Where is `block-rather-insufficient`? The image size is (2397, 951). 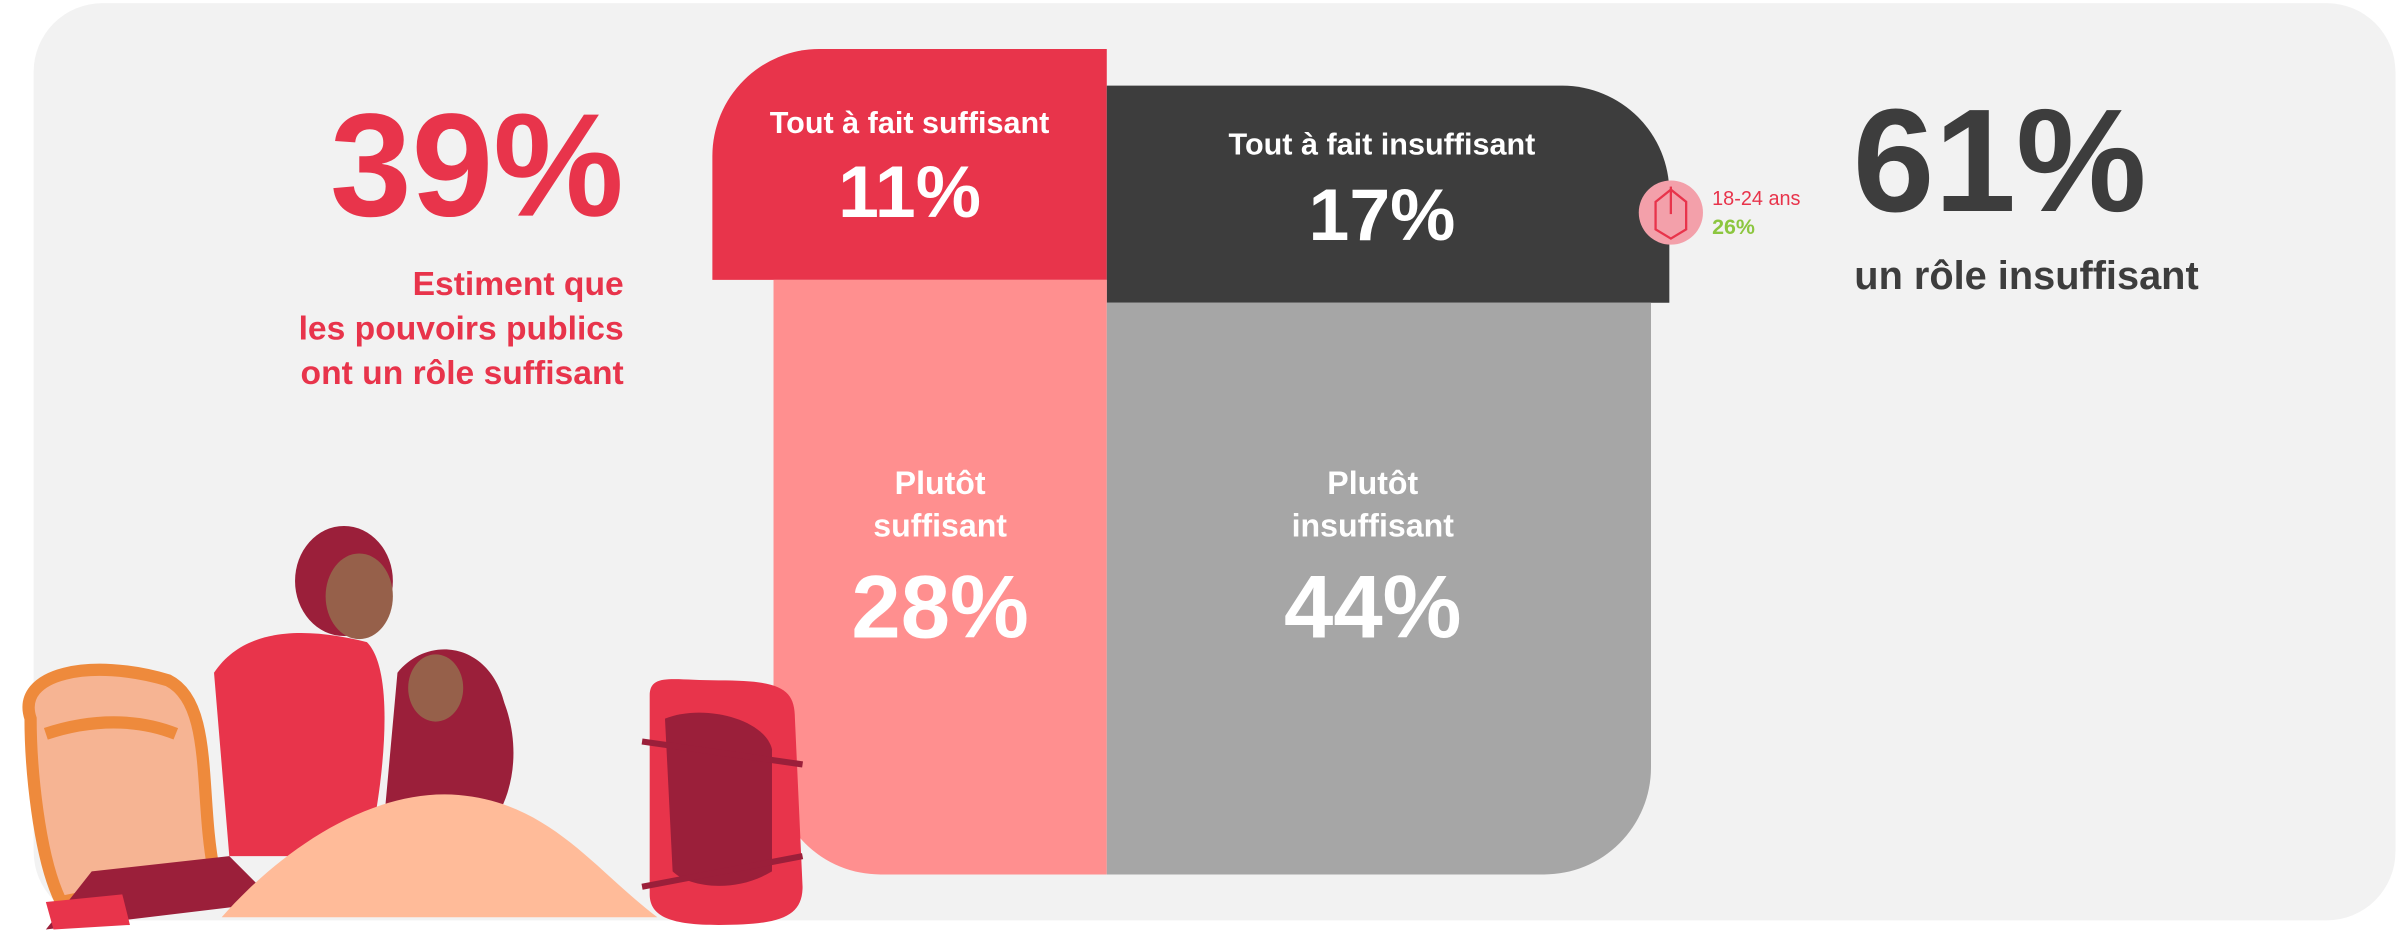 block-rather-insufficient is located at coordinates (1378, 588).